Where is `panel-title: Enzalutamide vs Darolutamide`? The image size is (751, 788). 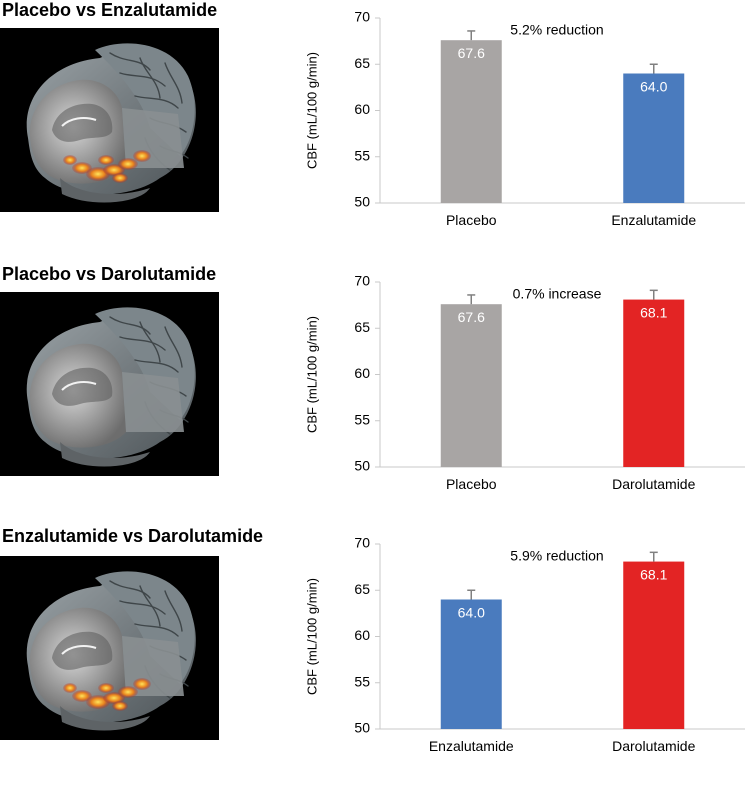 panel-title: Enzalutamide vs Darolutamide is located at coordinates (133, 536).